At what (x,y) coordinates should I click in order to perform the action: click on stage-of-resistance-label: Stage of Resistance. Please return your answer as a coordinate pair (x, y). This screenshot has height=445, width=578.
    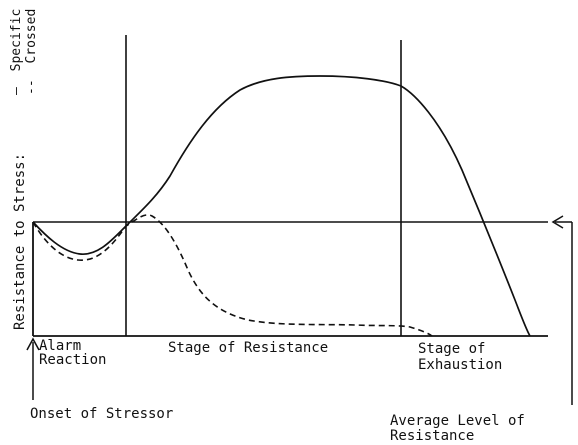
    Looking at the image, I should click on (248, 348).